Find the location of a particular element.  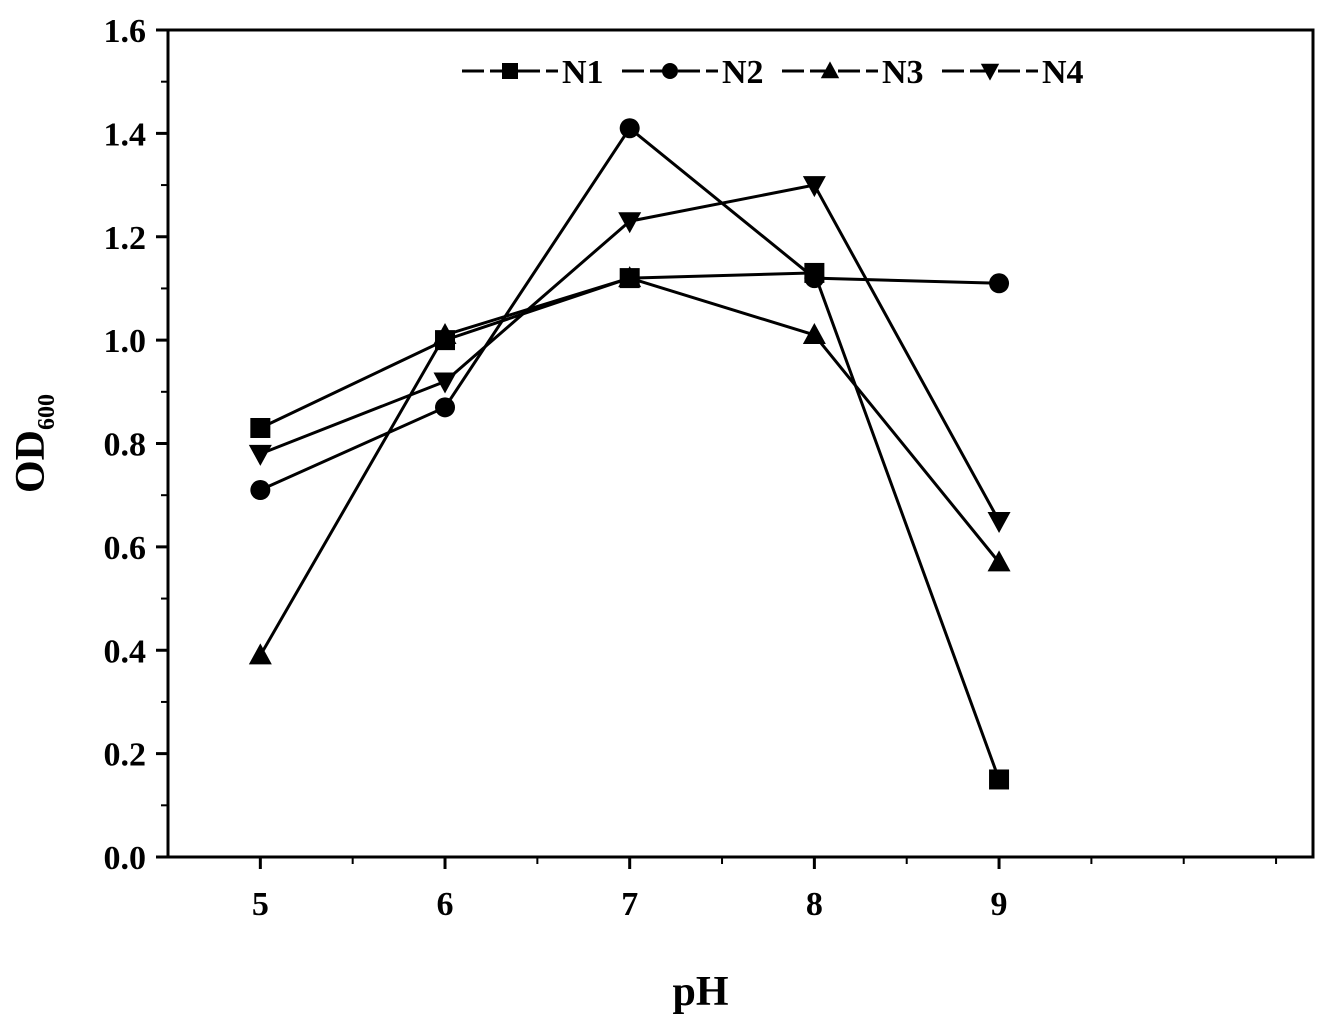

legend-item-n3: N3 is located at coordinates (853, 72).